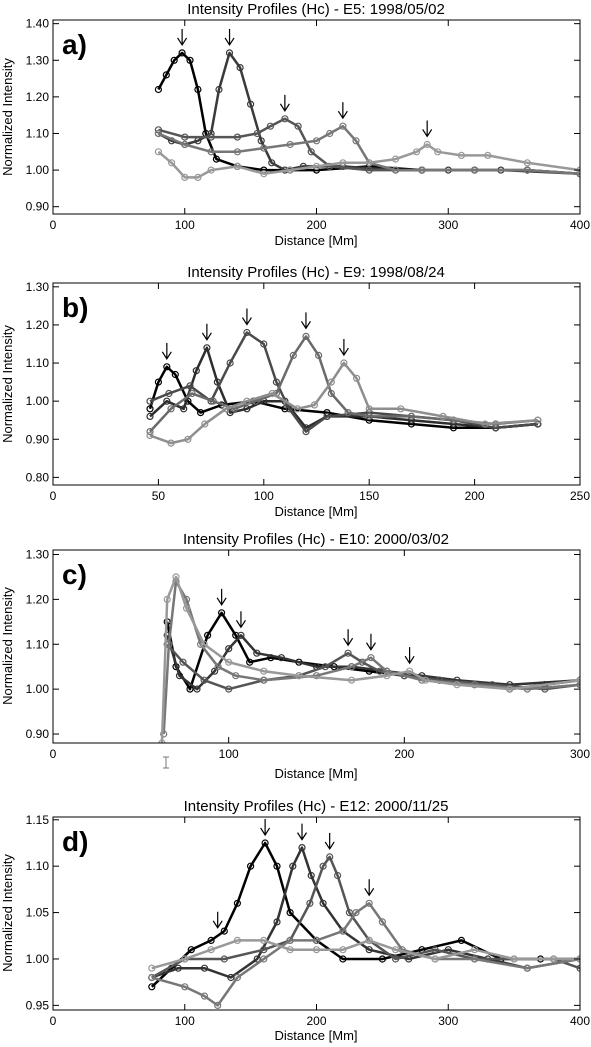 The width and height of the screenshot is (591, 1047). Describe the element at coordinates (38, 820) in the screenshot. I see `panel-d-y-tick-label: 1.15` at that location.